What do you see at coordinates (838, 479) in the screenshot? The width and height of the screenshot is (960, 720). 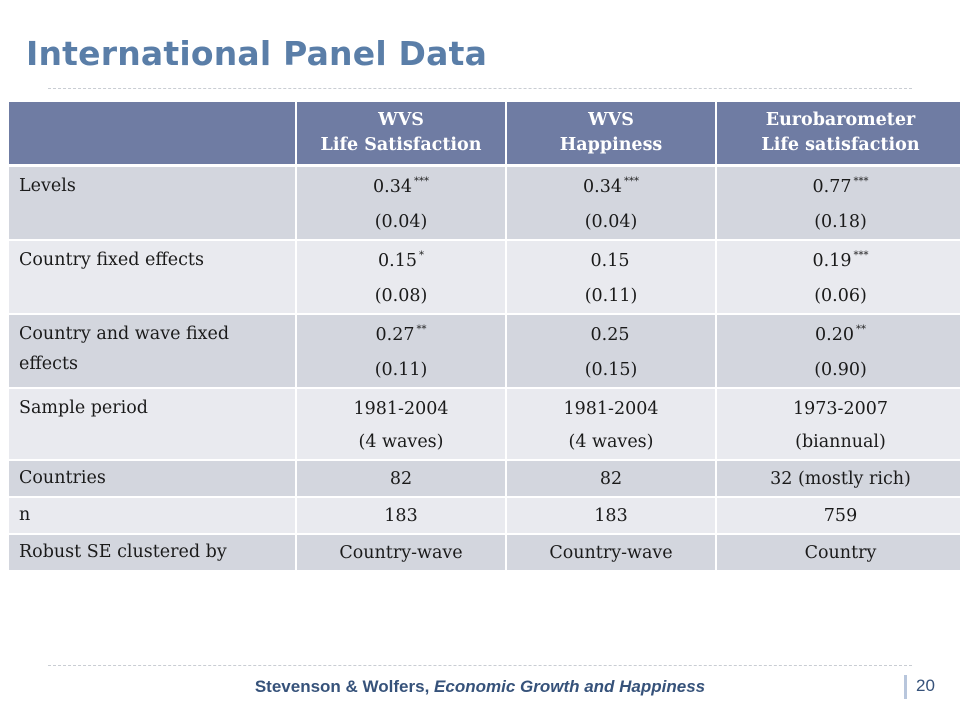 I see `table-cell: 32 (mostly rich)` at bounding box center [838, 479].